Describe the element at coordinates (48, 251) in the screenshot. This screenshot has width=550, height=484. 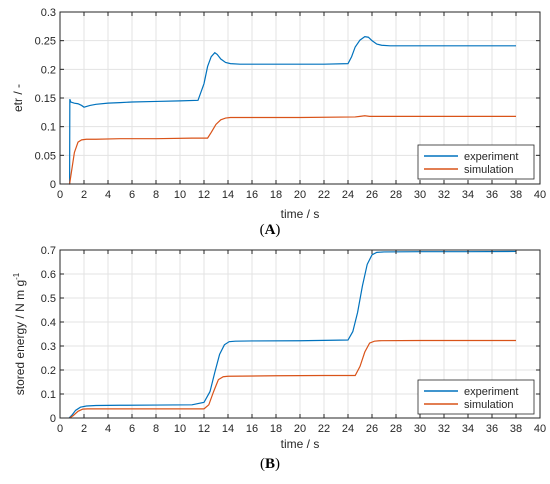
I see `y-tick-label: 0.7` at that location.